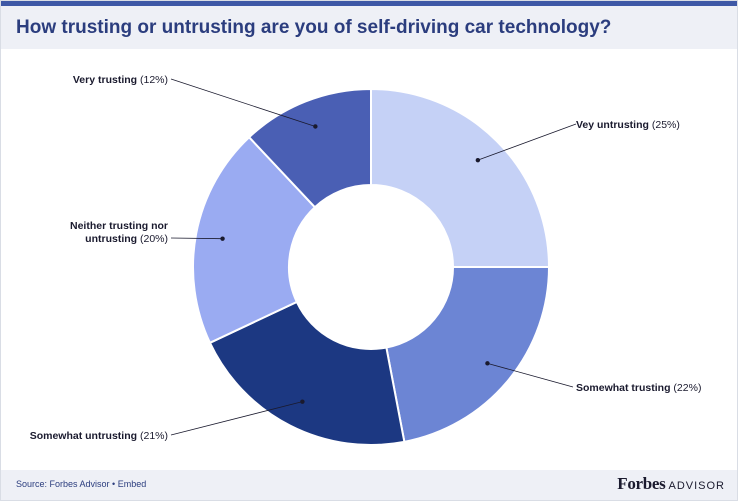  Describe the element at coordinates (641, 483) in the screenshot. I see `brand-name: Forbes` at that location.